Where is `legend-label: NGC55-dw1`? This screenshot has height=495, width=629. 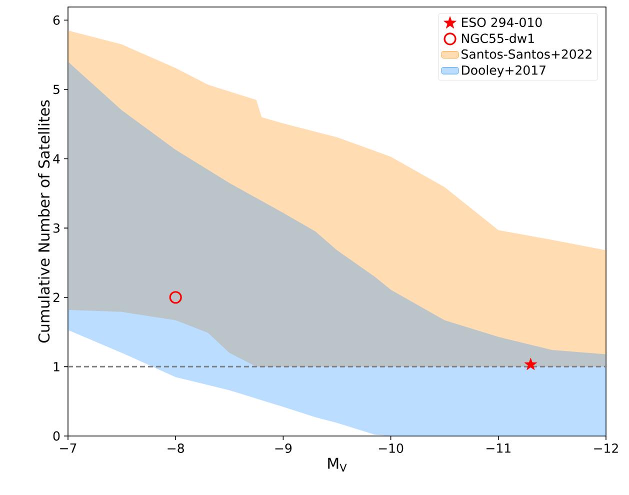
legend-label: NGC55-dw1 is located at coordinates (498, 38).